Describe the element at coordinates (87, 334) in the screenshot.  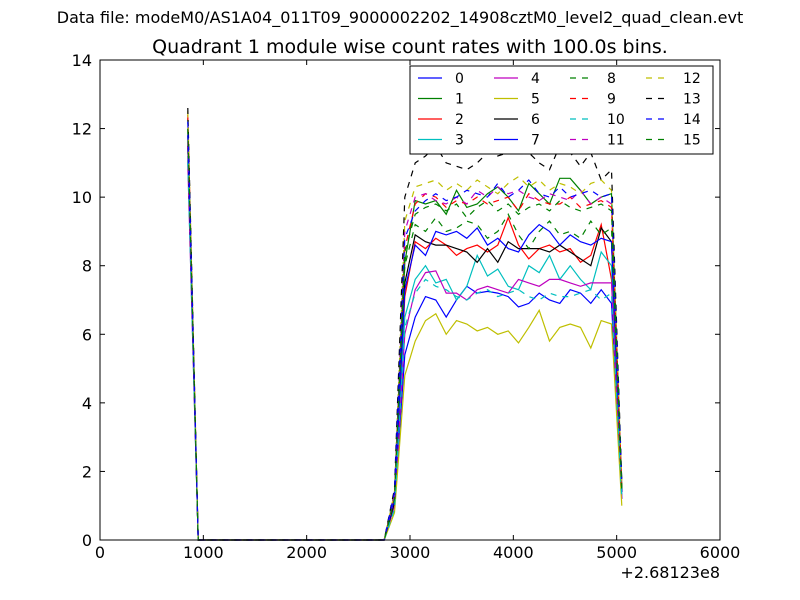
I see `y-tick-label: 6` at that location.